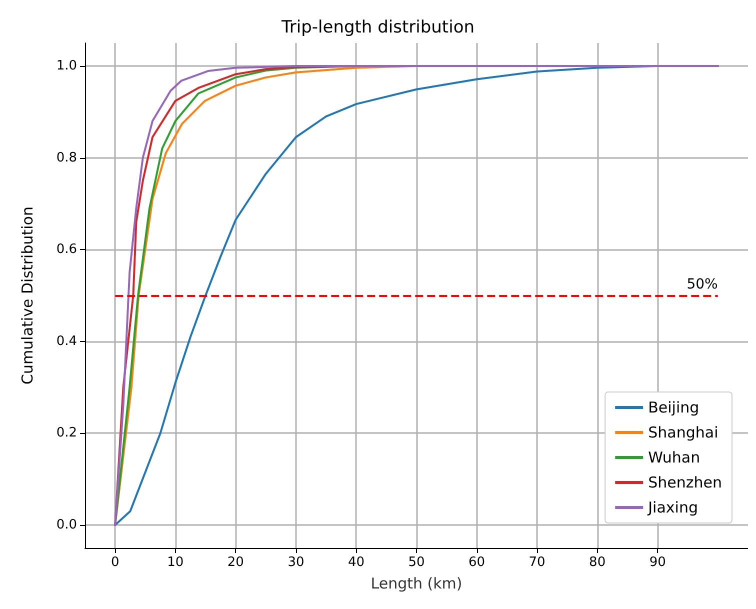 The width and height of the screenshot is (756, 609). Describe the element at coordinates (685, 483) in the screenshot. I see `legend-label: Shenzhen` at that location.